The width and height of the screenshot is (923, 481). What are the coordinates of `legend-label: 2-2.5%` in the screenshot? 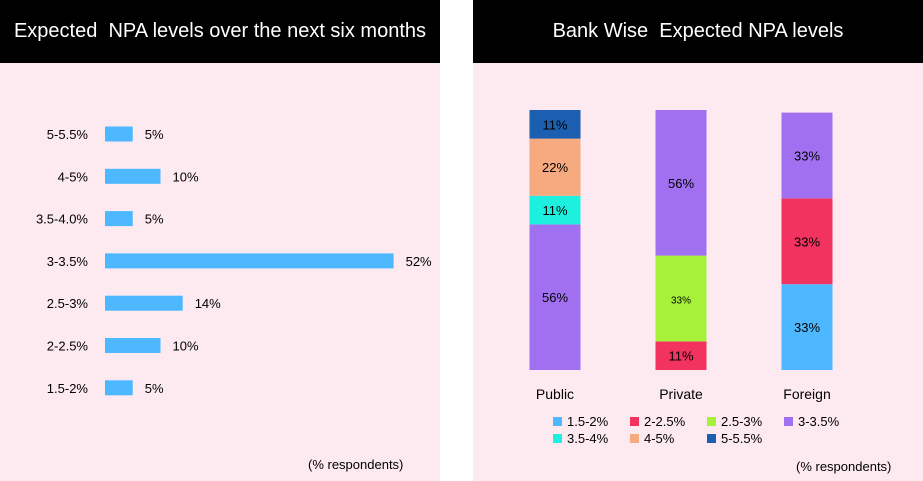 It's located at (665, 421).